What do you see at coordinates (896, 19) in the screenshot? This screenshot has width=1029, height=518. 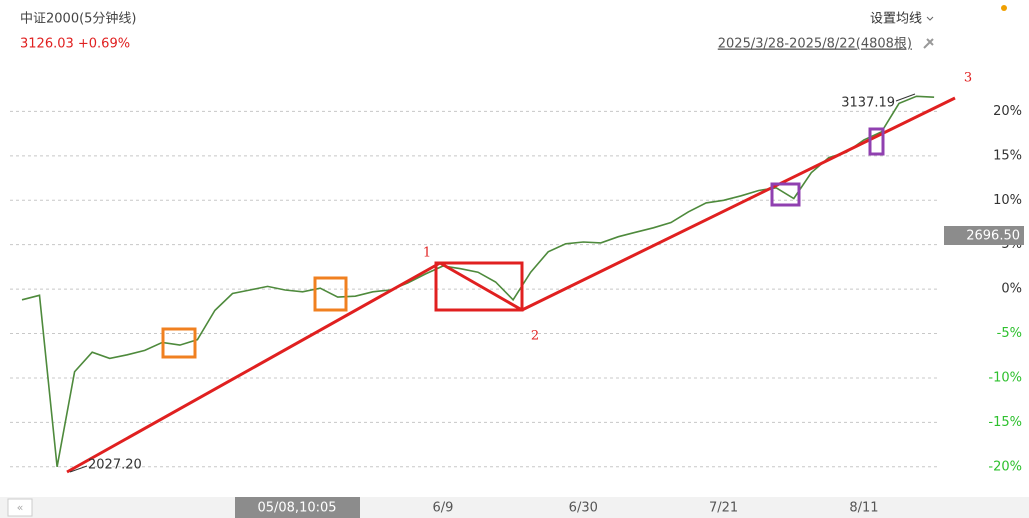 I see `ma-setting: 设置均线` at bounding box center [896, 19].